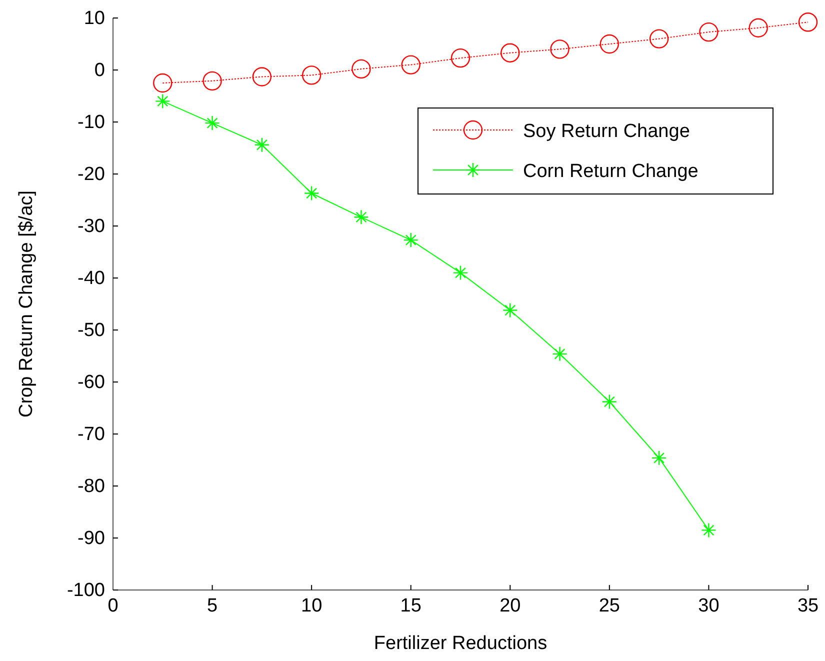 The height and width of the screenshot is (661, 825). I want to click on y-tick-label: -30, so click(91, 227).